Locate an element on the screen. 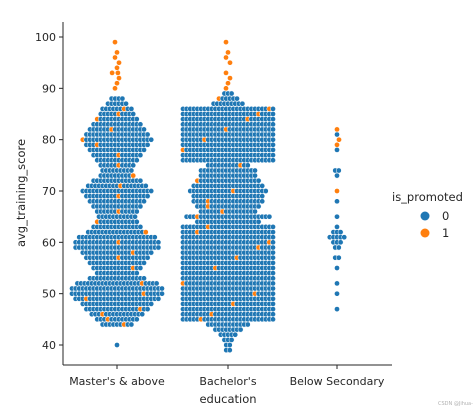 This screenshot has width=474, height=410. y-tick-label: 40 is located at coordinates (49, 345).